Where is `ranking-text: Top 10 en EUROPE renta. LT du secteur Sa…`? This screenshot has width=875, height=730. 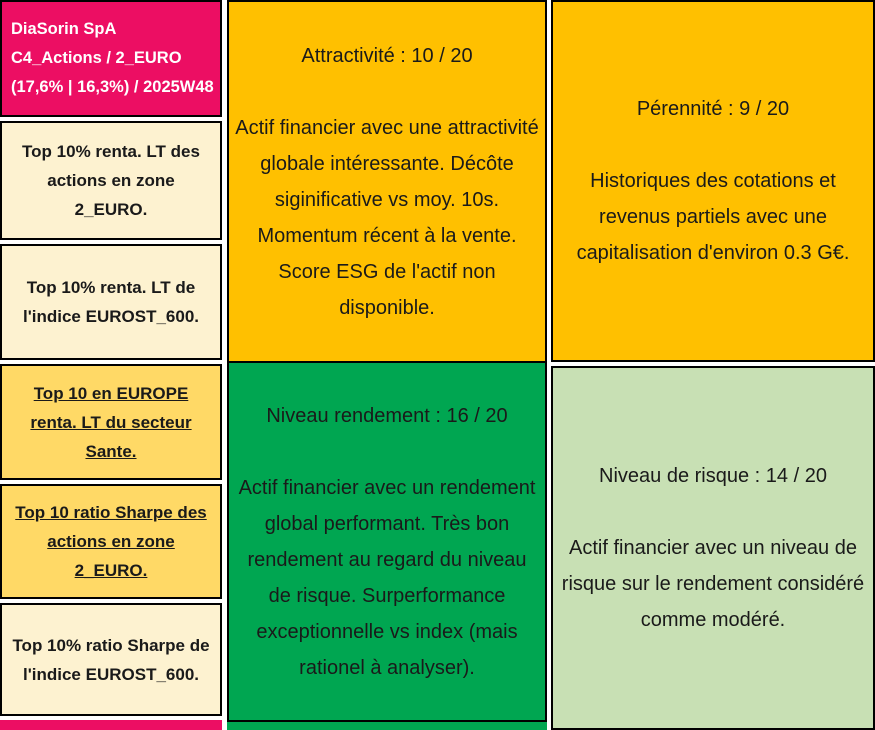 ranking-text: Top 10 en EUROPE renta. LT du secteur Sa… is located at coordinates (111, 422).